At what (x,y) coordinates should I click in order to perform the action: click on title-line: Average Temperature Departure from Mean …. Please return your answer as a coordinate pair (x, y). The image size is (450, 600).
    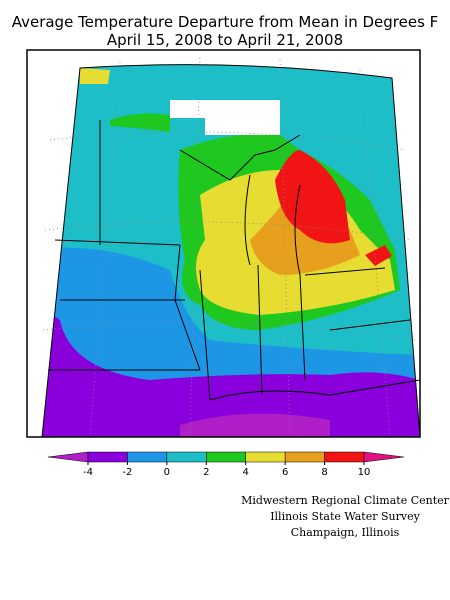
    Looking at the image, I should click on (225, 22).